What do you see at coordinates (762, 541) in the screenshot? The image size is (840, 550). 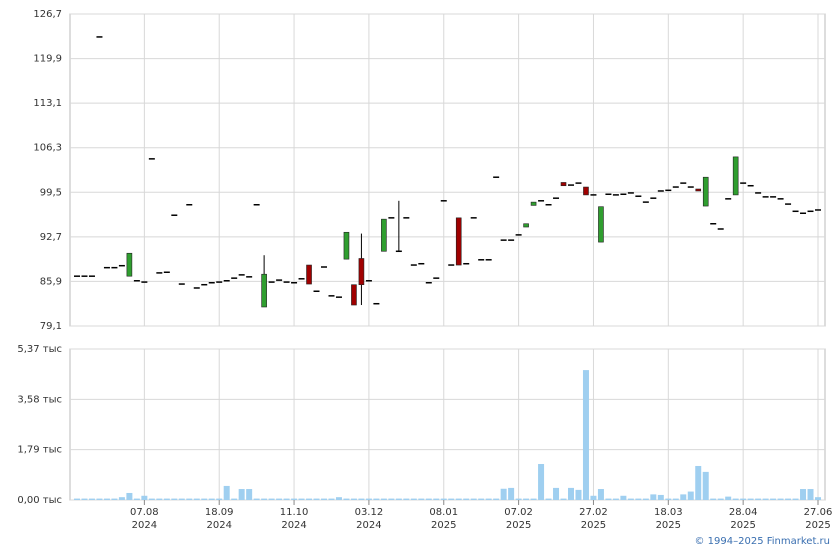 I see `footer: © 1994–2025 Finmarket.ru` at bounding box center [762, 541].